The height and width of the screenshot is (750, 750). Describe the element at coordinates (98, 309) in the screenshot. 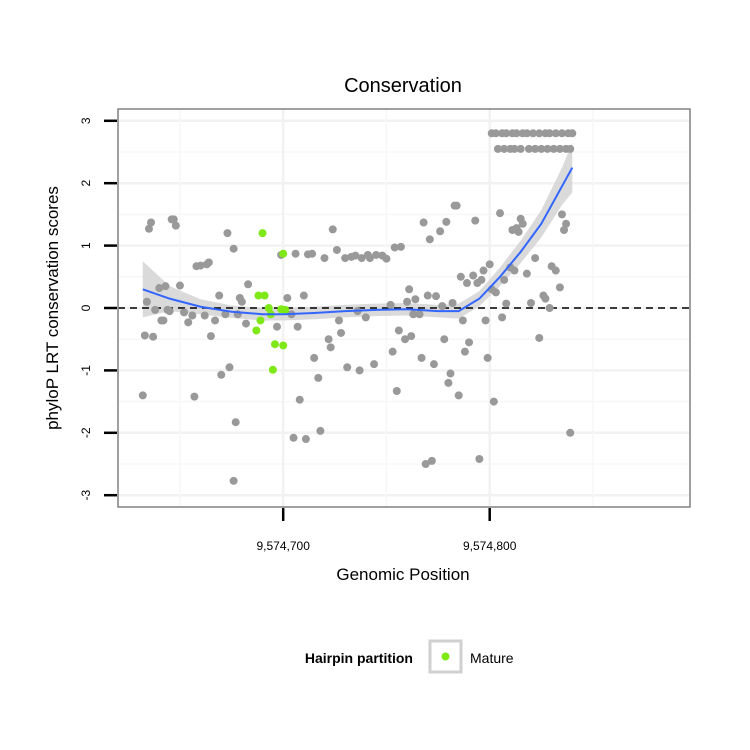

I see `y-axis: -3 -2 -1 0 1 2 3` at that location.